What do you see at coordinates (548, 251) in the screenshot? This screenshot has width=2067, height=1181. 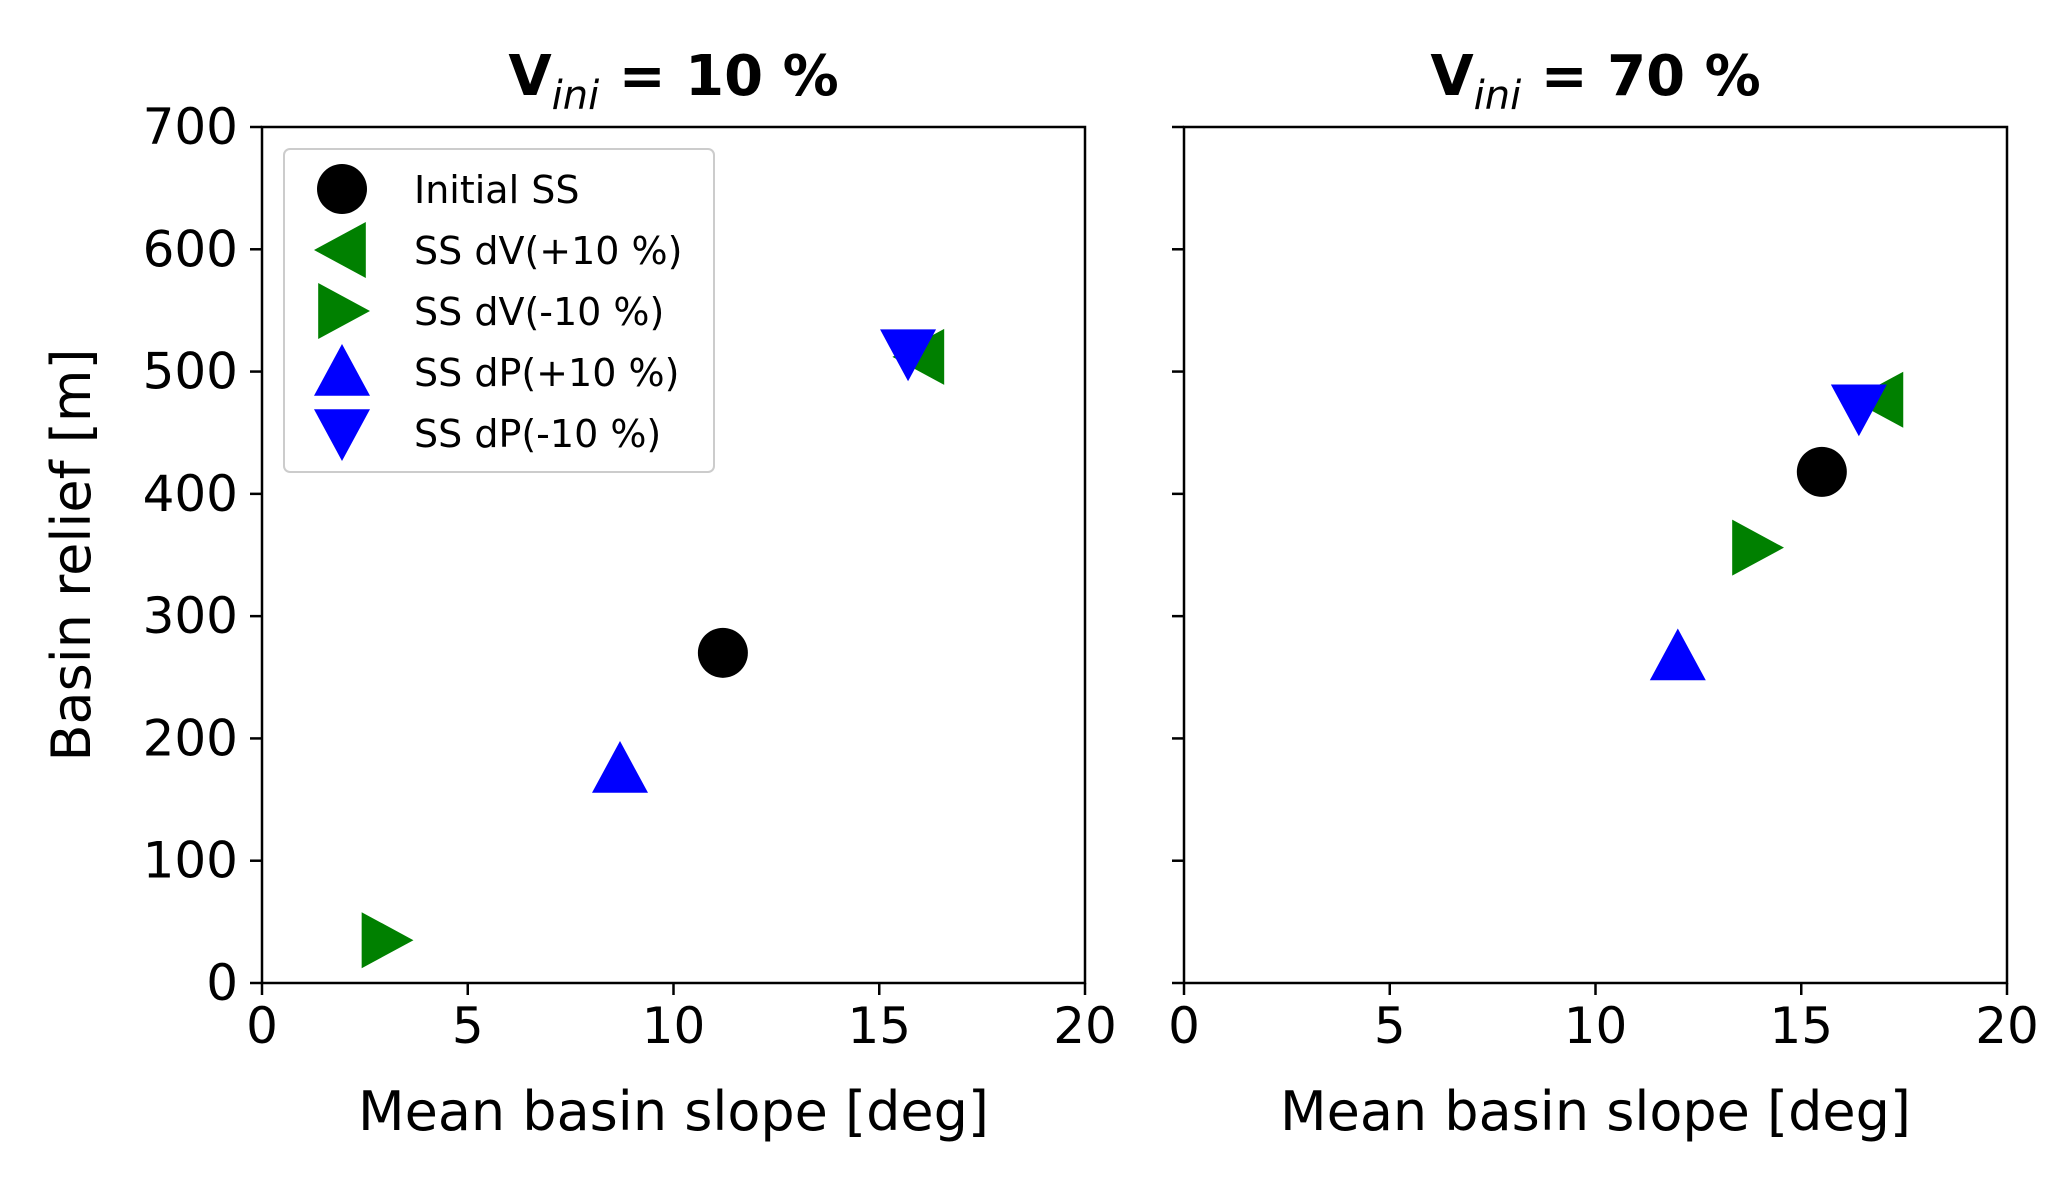 I see `legend-label: SS dV(+10 %)` at bounding box center [548, 251].